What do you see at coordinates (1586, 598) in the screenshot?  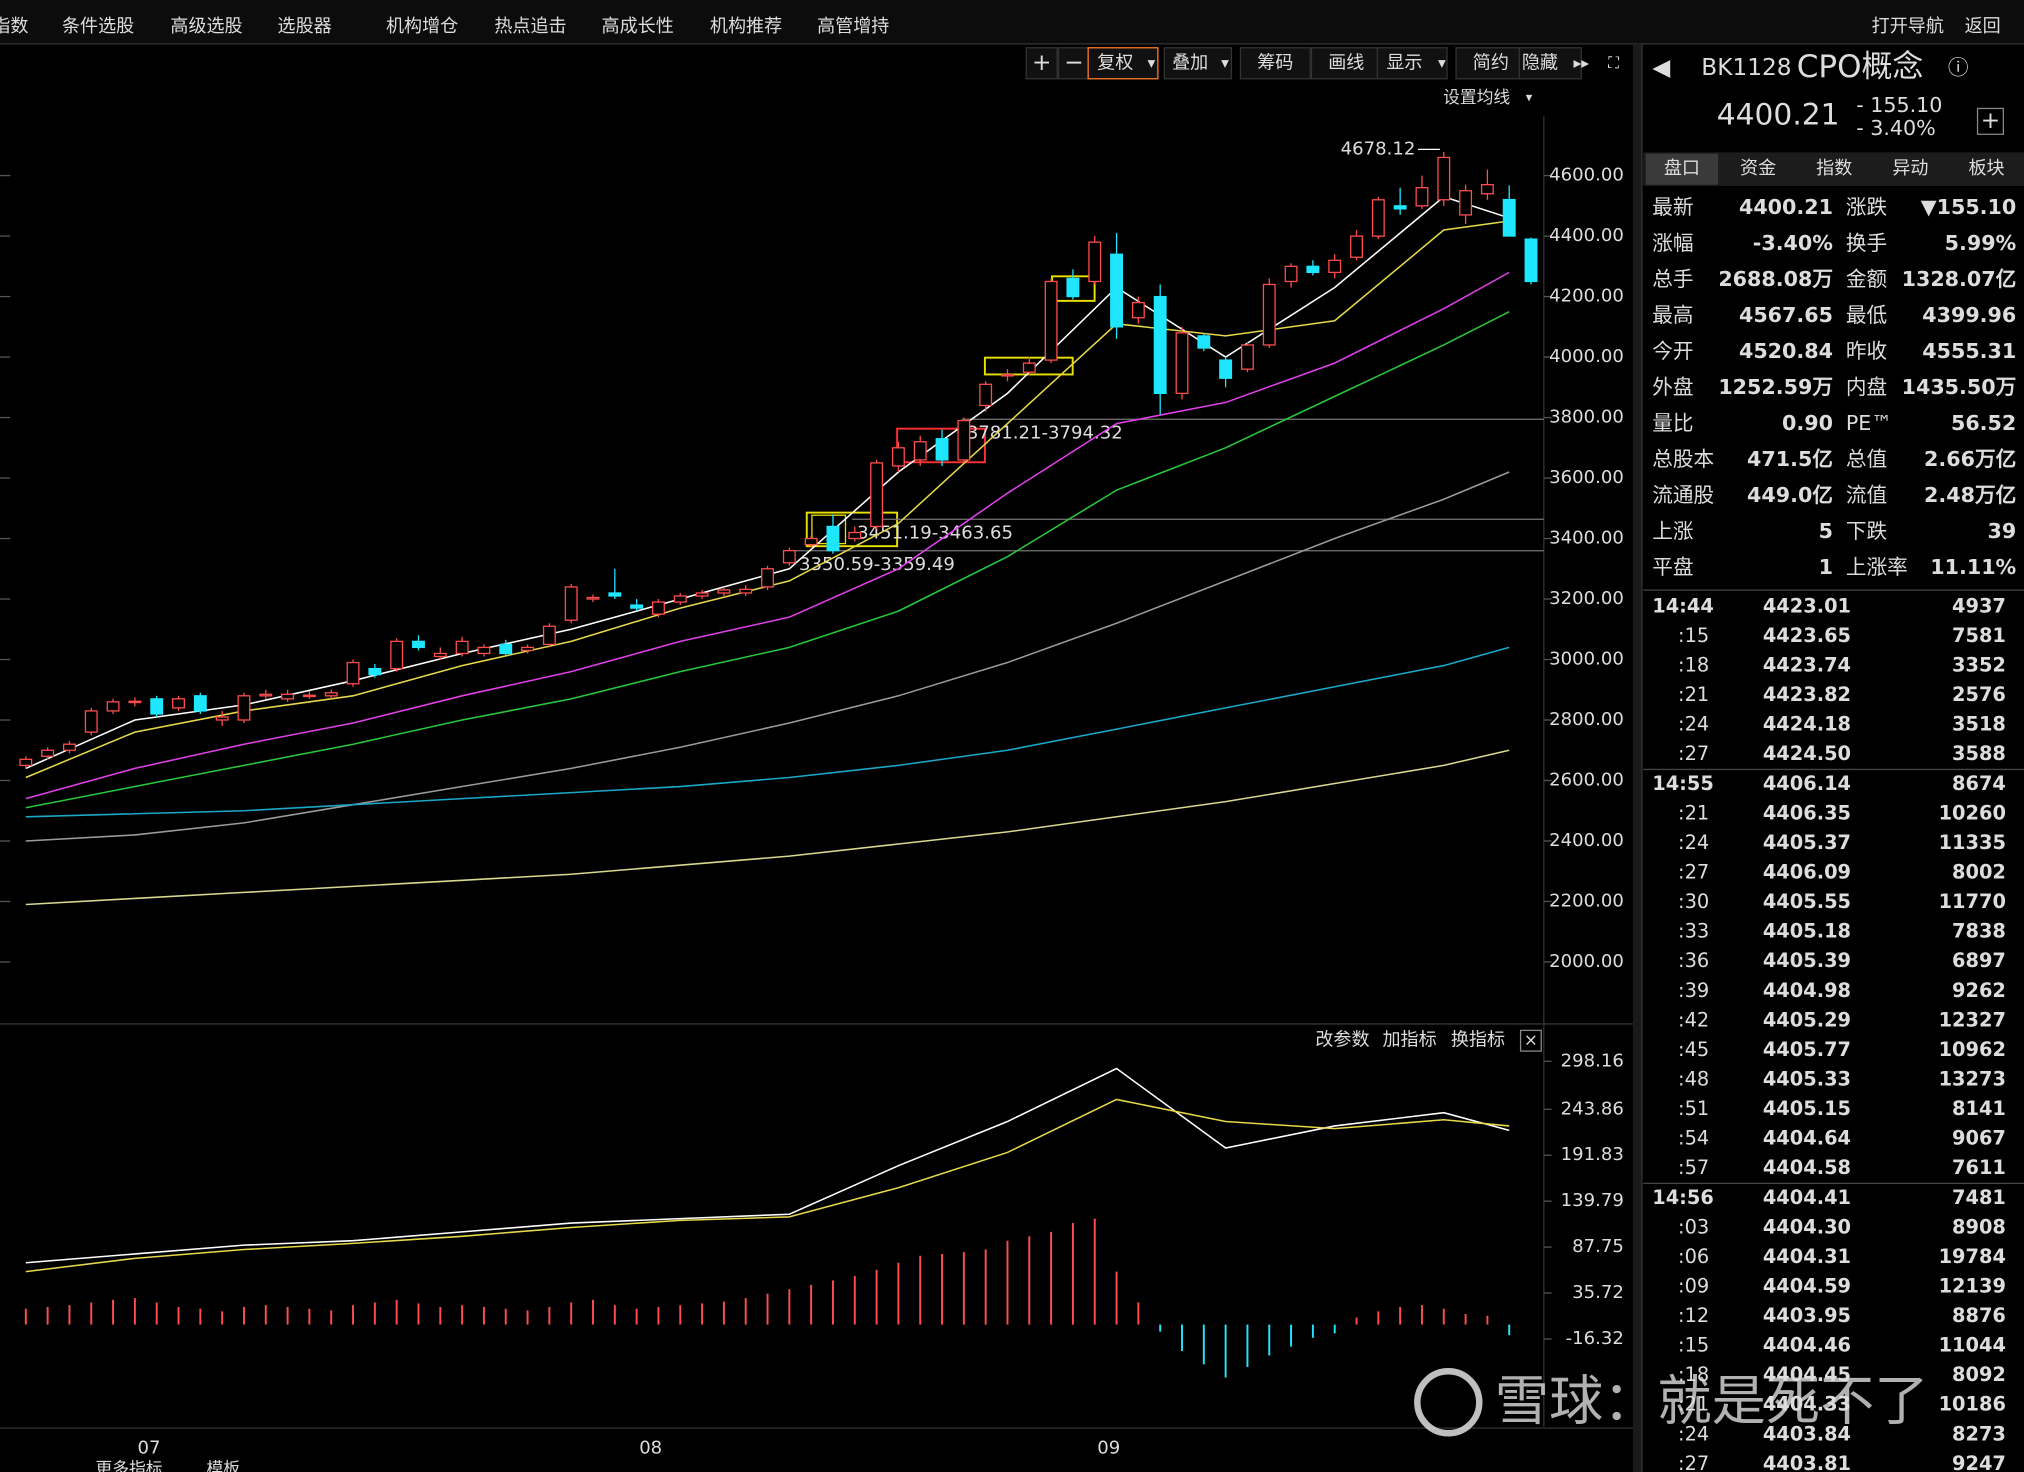 I see `y-tick-label: 3200.00` at bounding box center [1586, 598].